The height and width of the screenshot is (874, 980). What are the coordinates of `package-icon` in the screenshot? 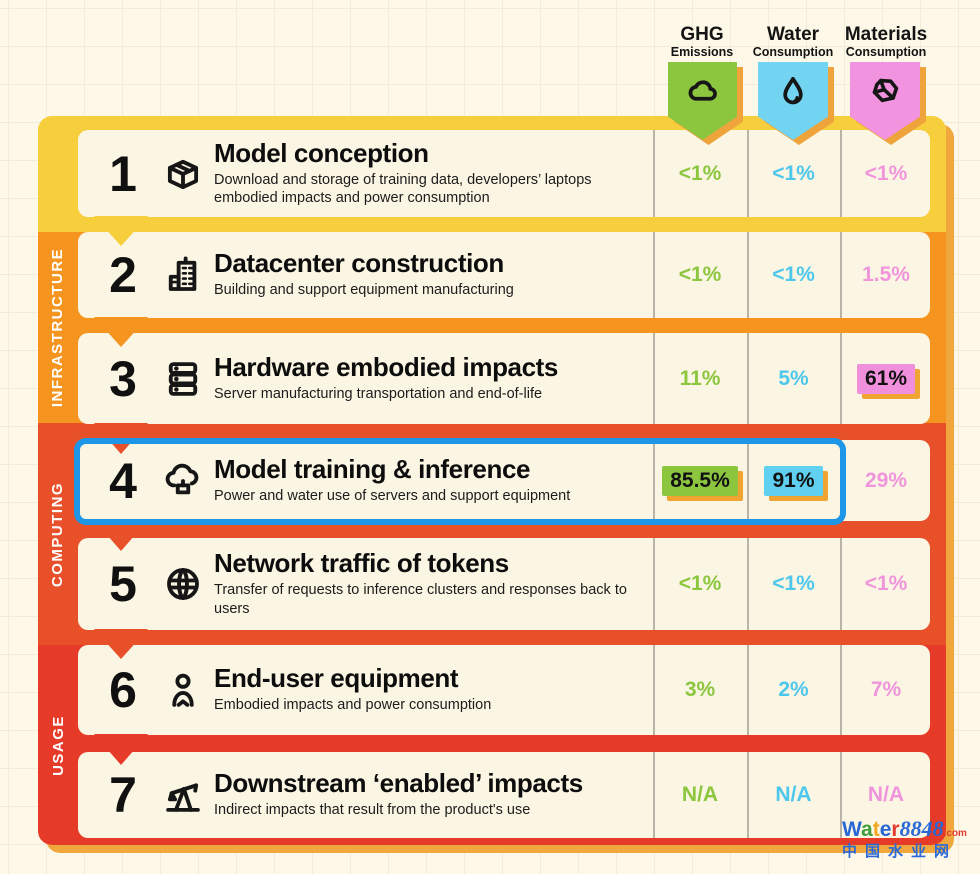 It's located at (183, 174).